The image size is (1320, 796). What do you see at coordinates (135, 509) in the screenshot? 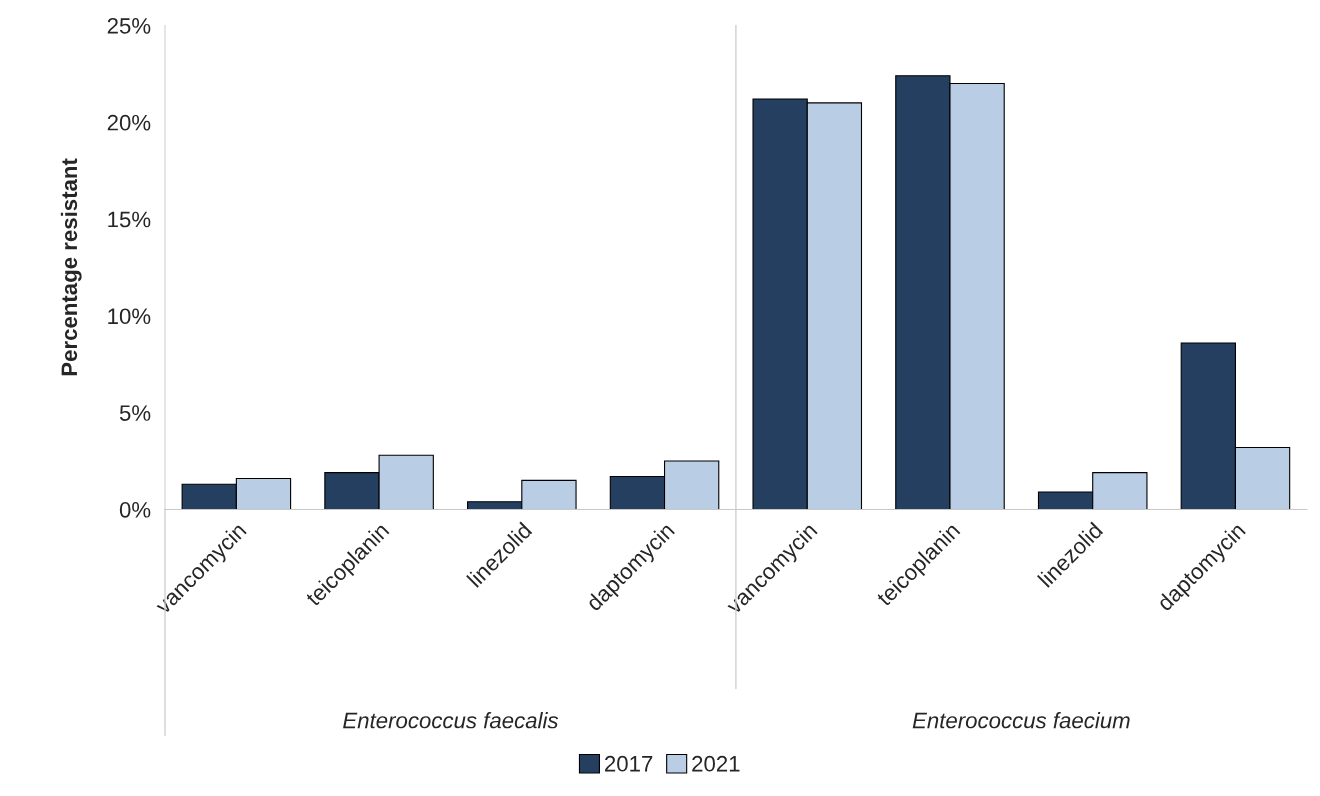
I see `y-tick-label: 0%` at bounding box center [135, 509].